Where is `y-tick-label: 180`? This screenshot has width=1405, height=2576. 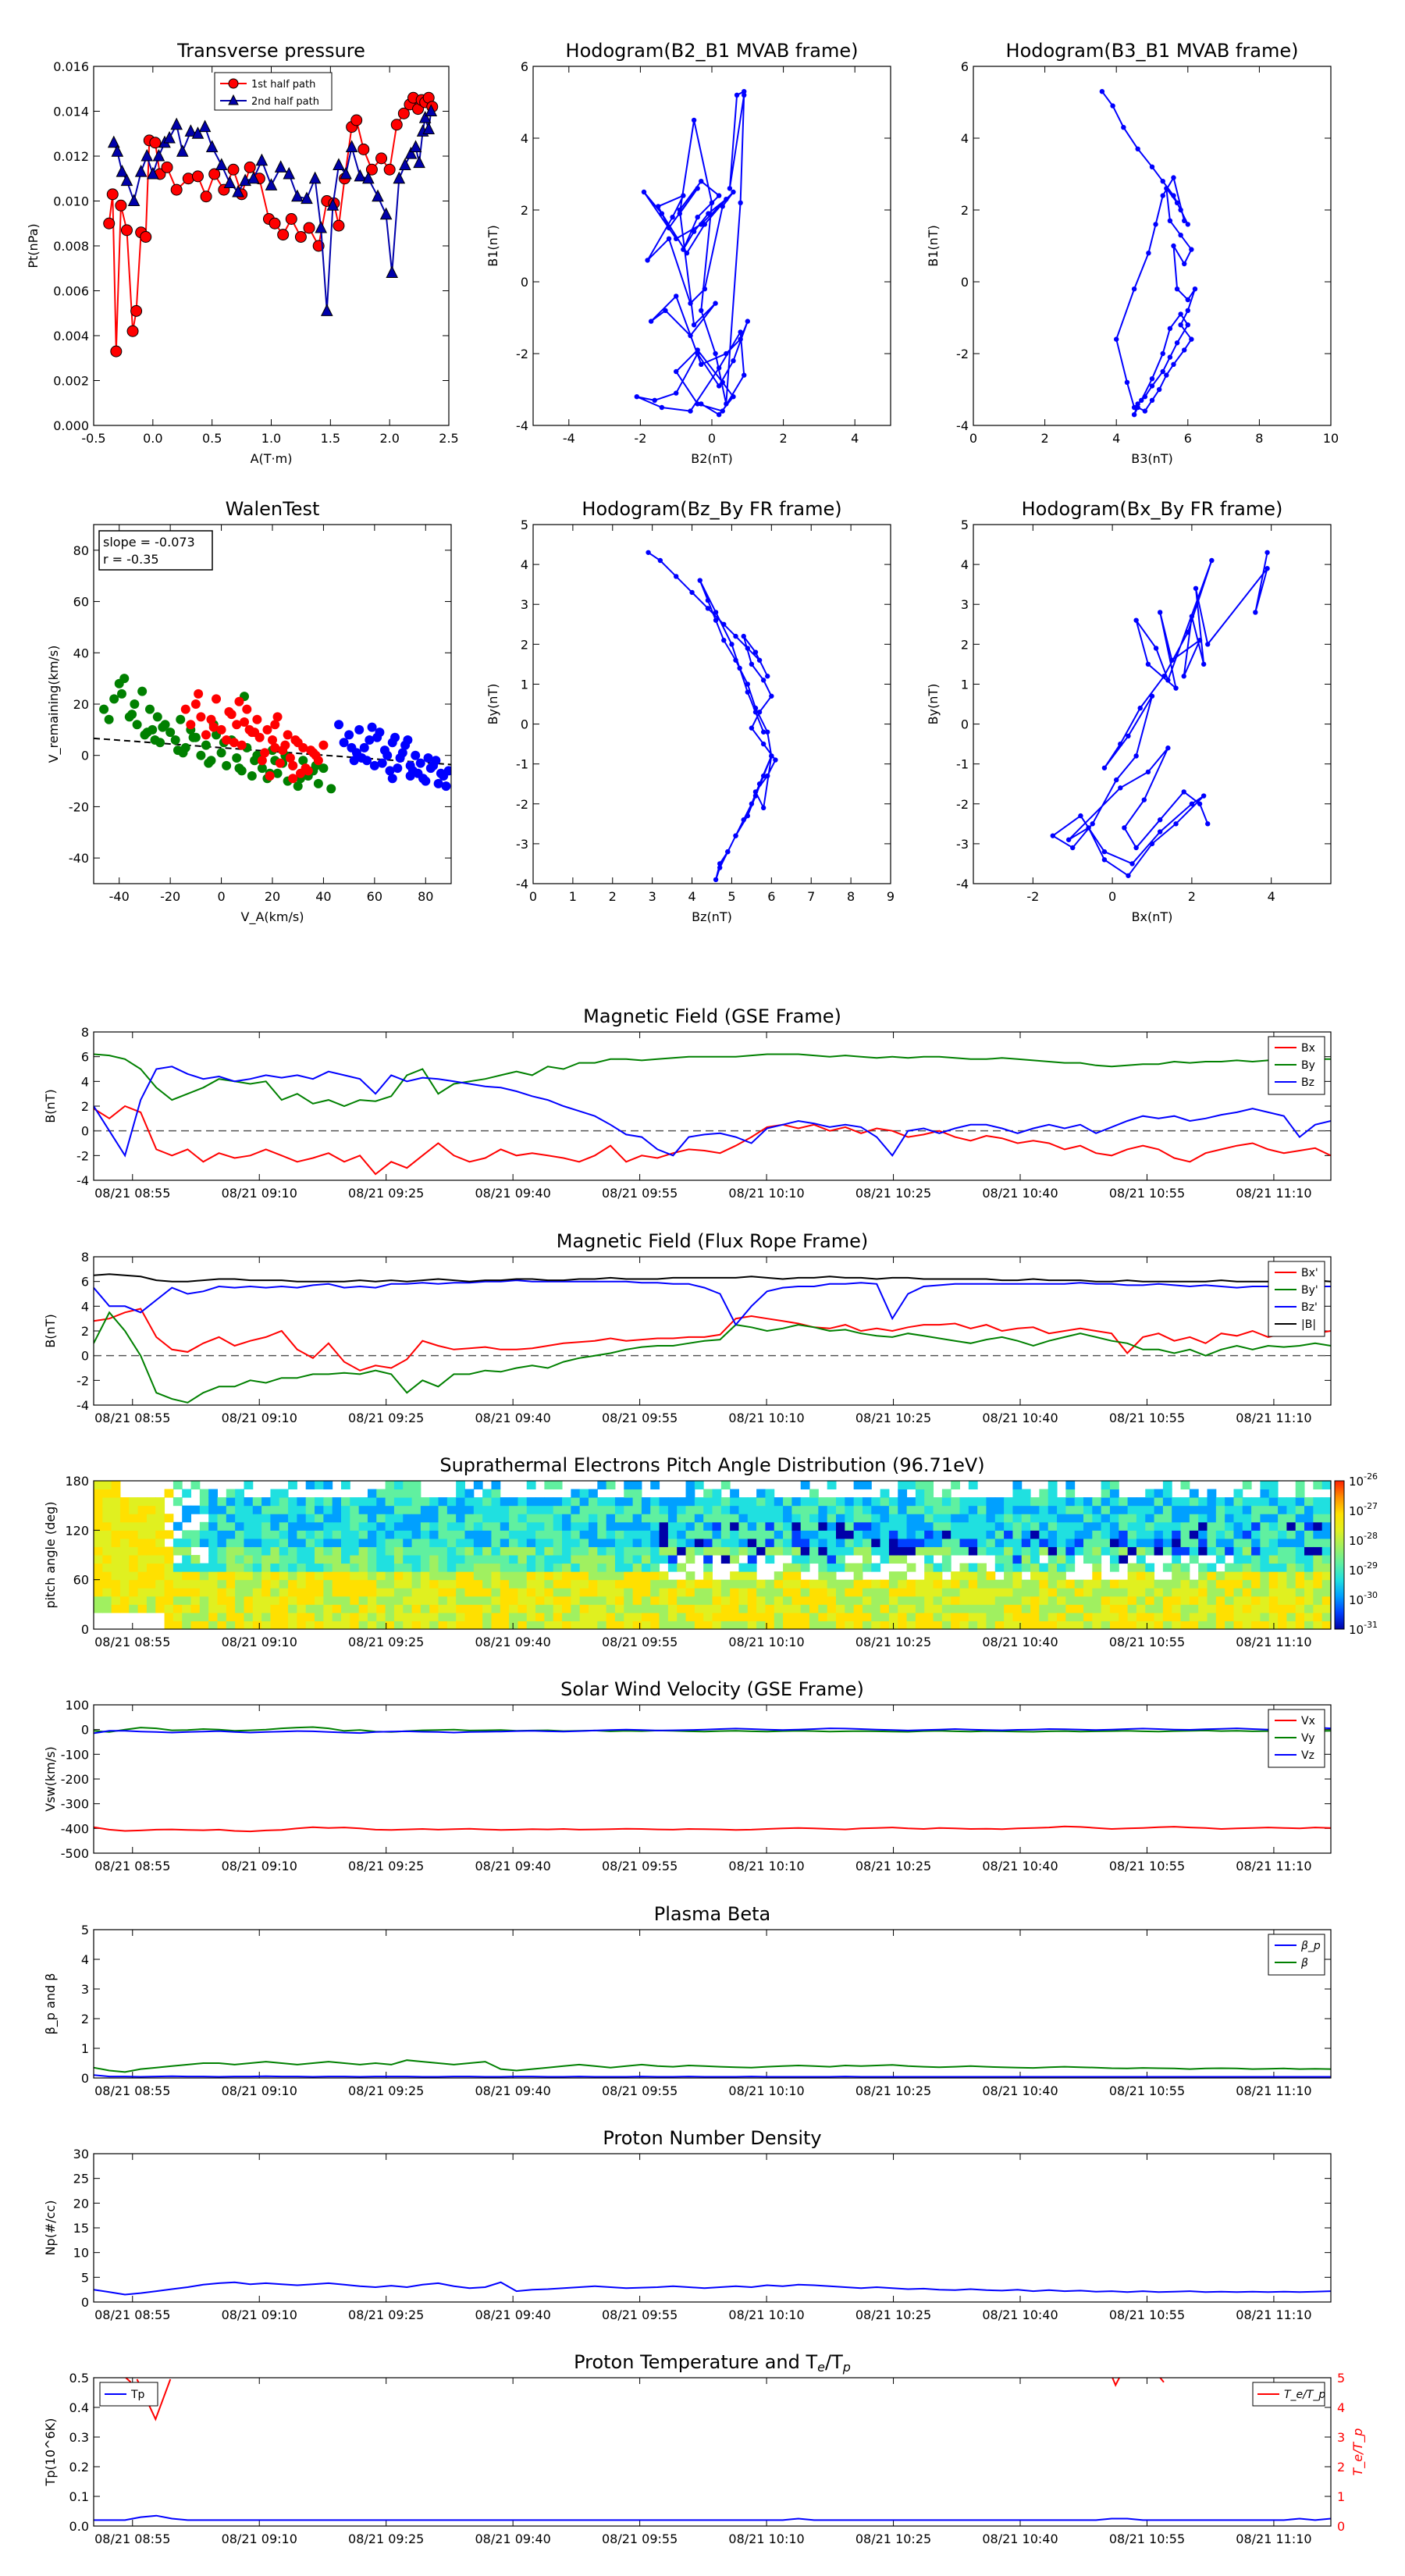 y-tick-label: 180 is located at coordinates (77, 1481).